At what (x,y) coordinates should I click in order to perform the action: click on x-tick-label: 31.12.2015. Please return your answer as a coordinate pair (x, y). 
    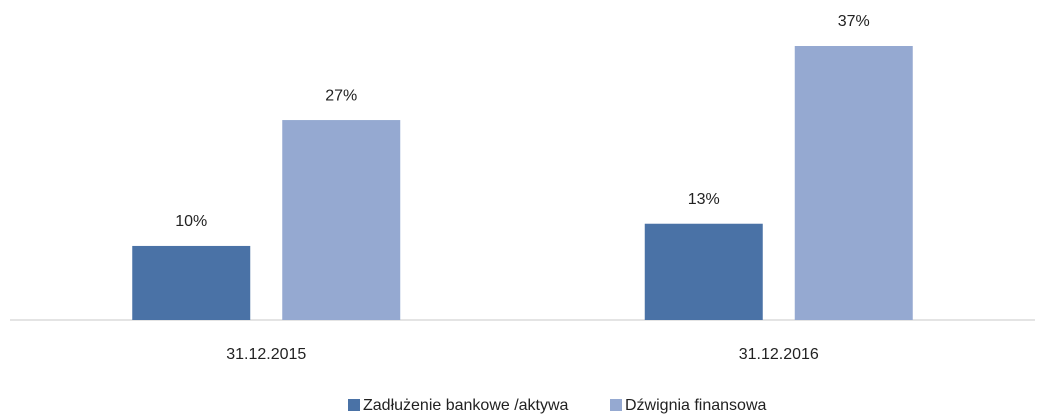
    Looking at the image, I should click on (266, 354).